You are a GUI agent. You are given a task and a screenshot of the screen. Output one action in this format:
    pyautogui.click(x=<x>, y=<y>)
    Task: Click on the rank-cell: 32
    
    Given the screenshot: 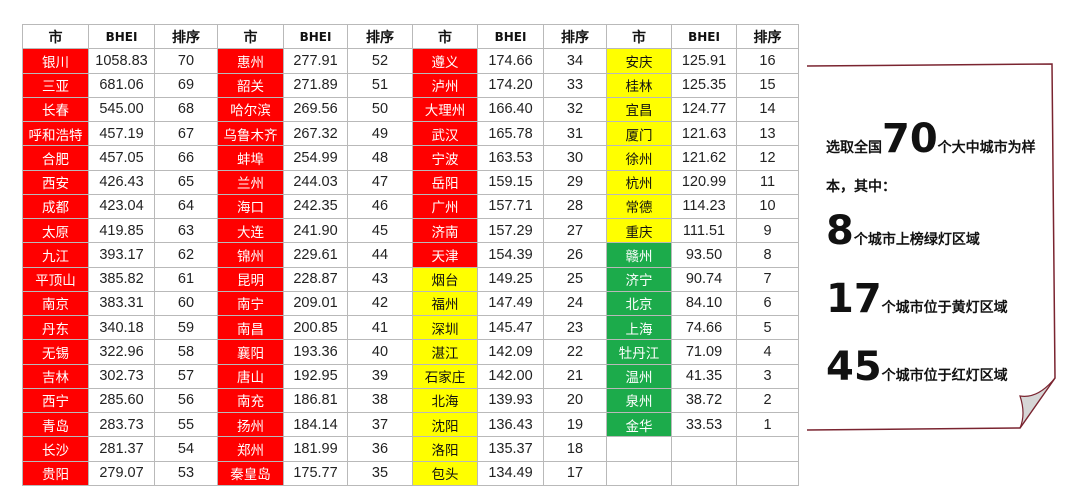 What is the action you would take?
    pyautogui.click(x=575, y=109)
    